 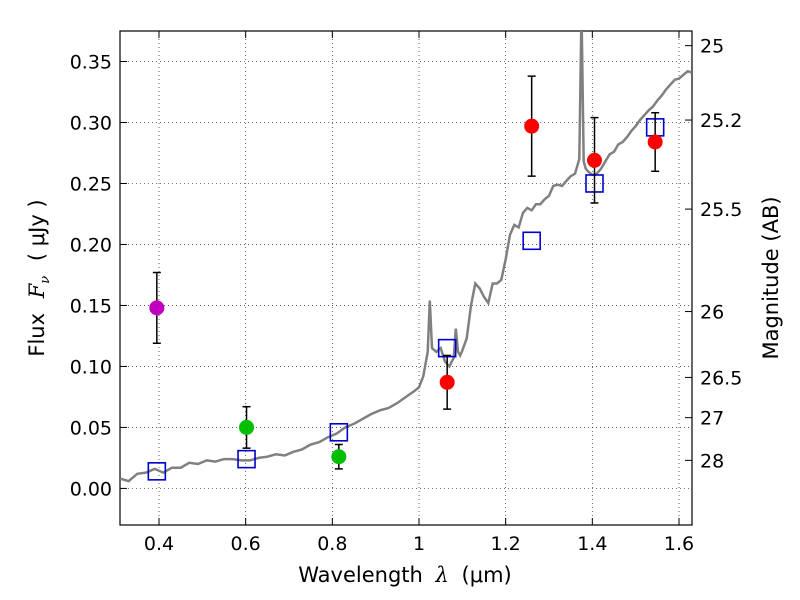 What do you see at coordinates (592, 544) in the screenshot?
I see `x-tick-label-5: 1.4` at bounding box center [592, 544].